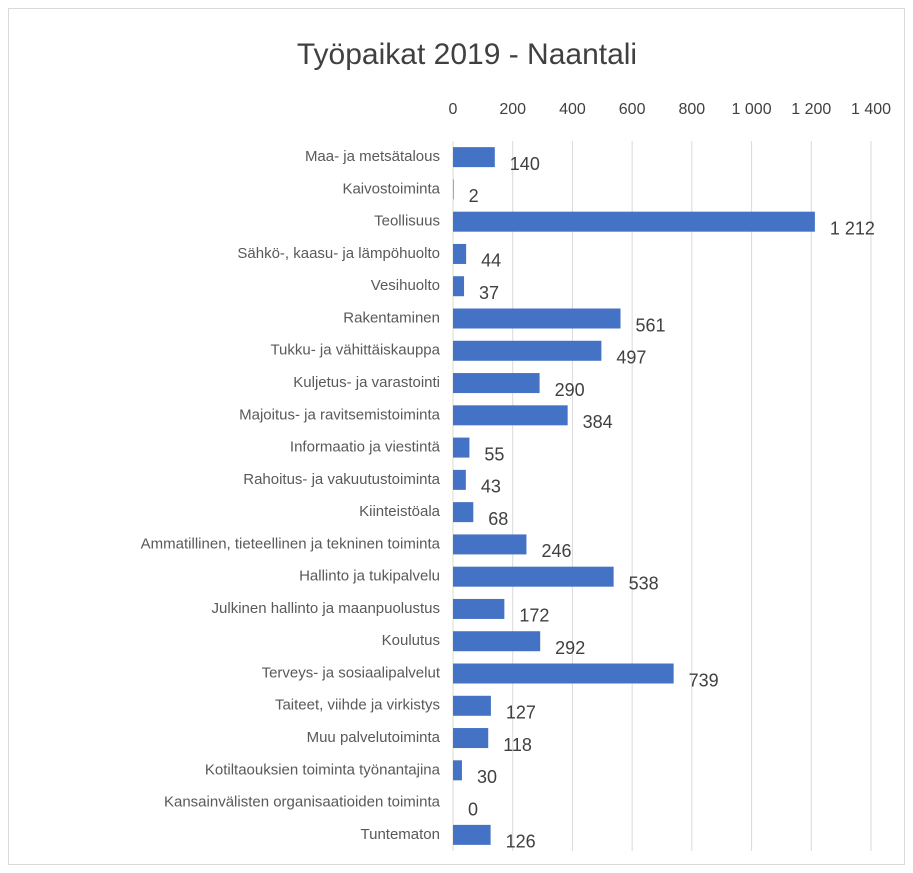 This screenshot has height=873, width=913. Describe the element at coordinates (474, 196) in the screenshot. I see `data-label: 2` at that location.